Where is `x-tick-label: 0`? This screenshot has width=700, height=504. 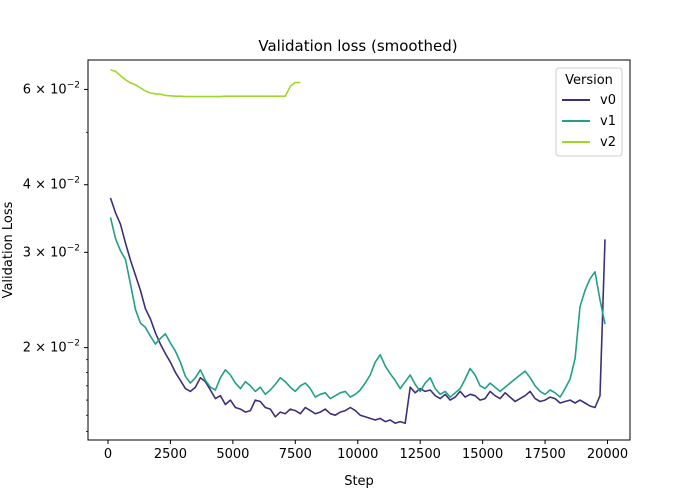
x-tick-label: 0 is located at coordinates (108, 454).